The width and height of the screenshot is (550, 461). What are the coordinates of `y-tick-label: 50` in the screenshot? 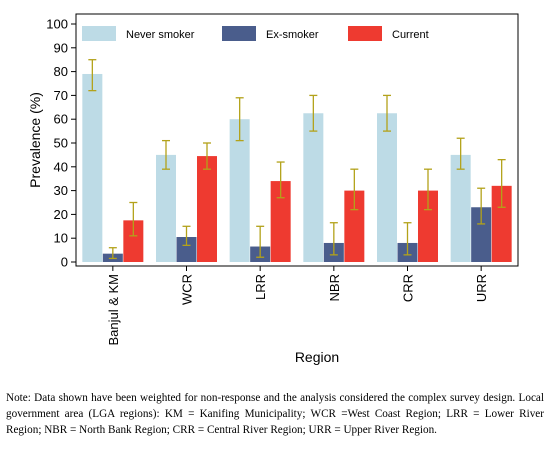 It's located at (61, 143).